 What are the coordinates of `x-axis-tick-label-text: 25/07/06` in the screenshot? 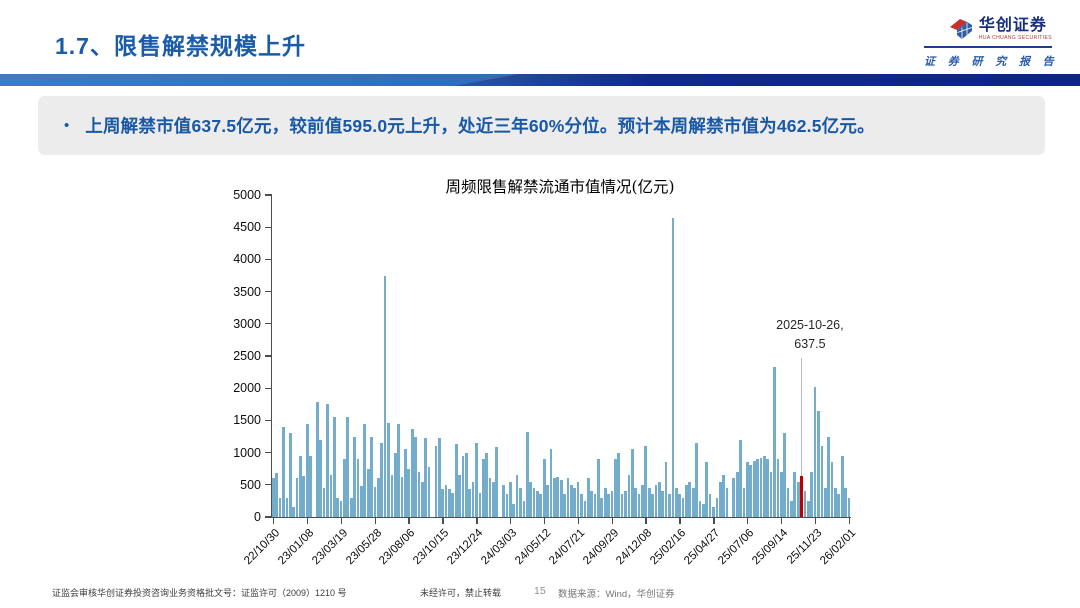 It's located at (736, 547).